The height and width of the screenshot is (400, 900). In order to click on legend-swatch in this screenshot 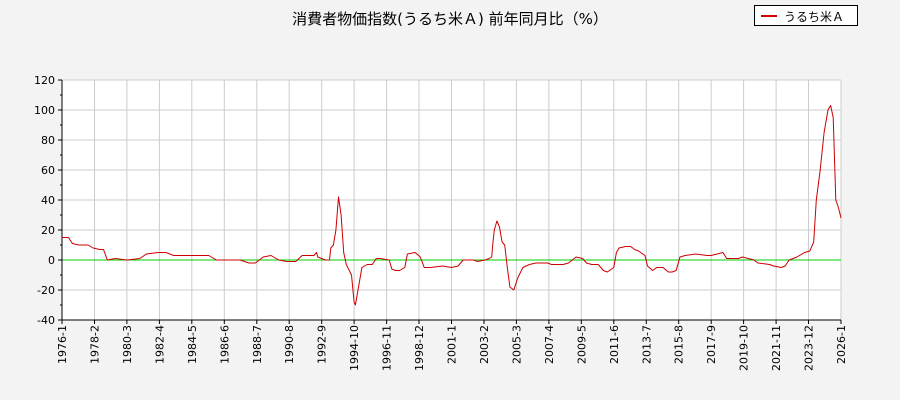, I will do `click(769, 16)`.